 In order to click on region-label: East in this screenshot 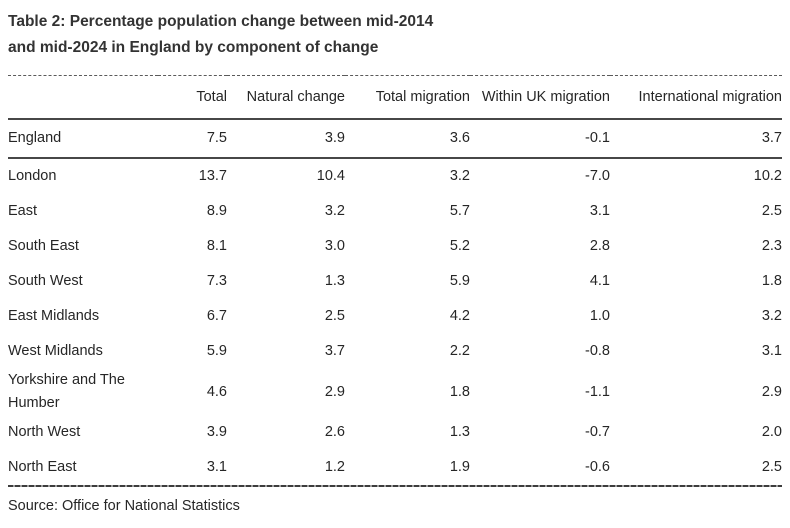, I will do `click(23, 211)`.